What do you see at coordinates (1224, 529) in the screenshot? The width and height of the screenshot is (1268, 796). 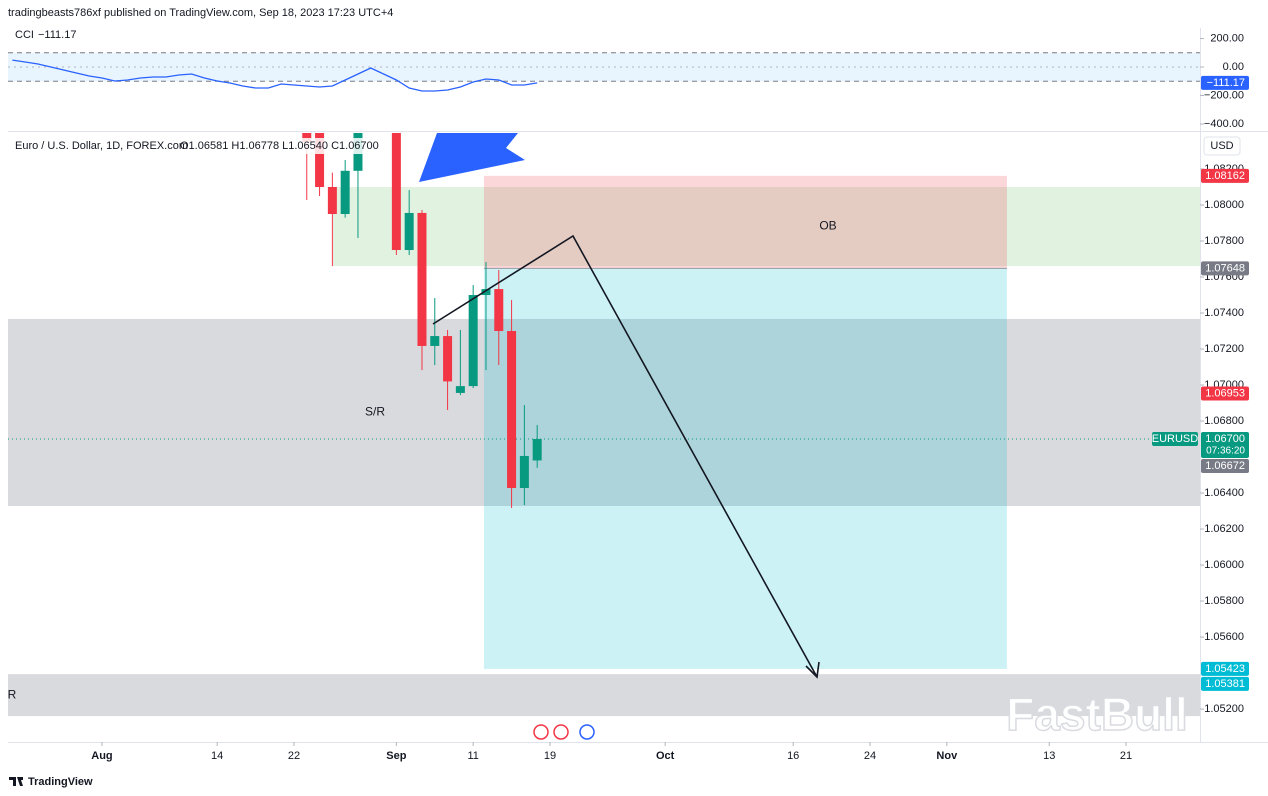 I see `y-tick-label: 1.06200` at bounding box center [1224, 529].